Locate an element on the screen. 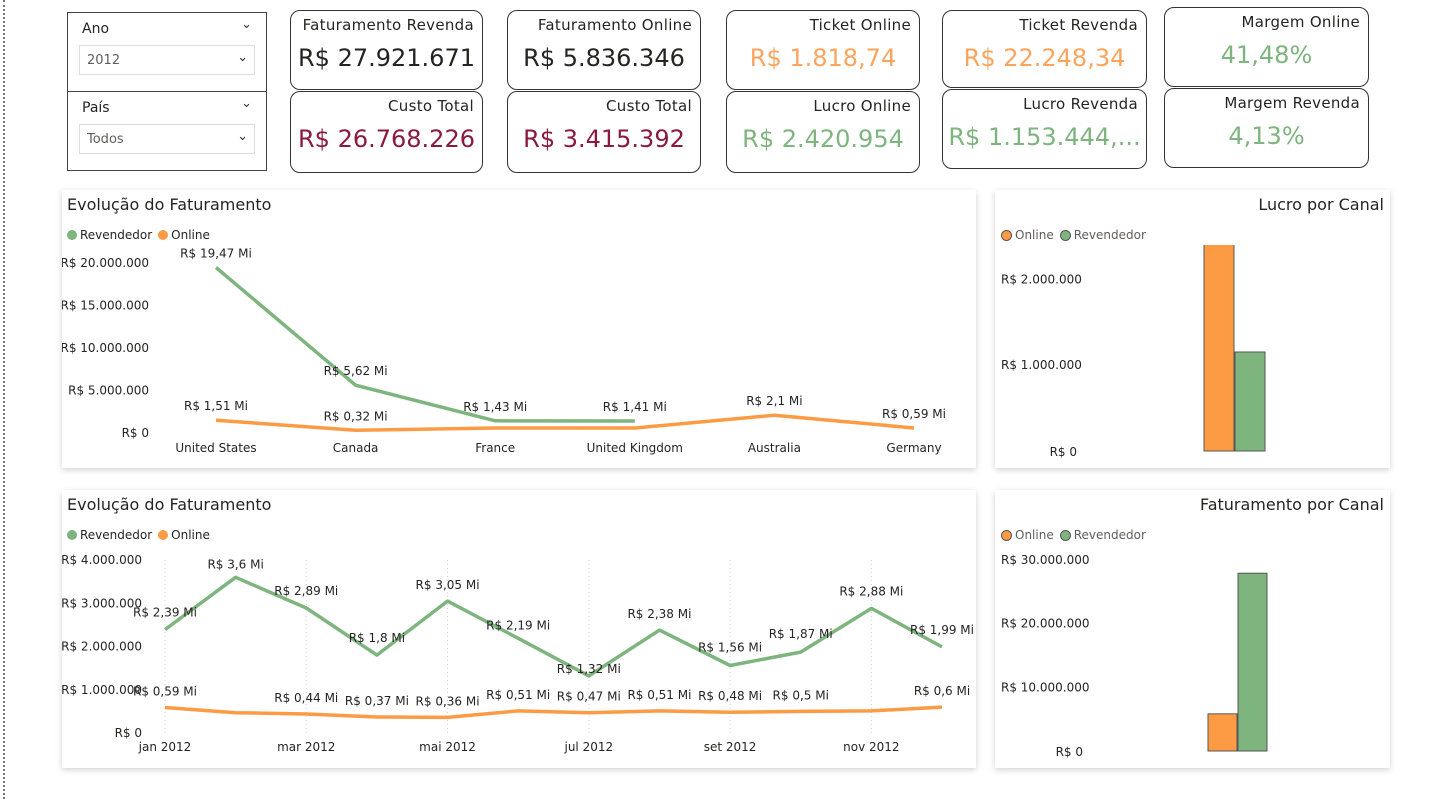 The height and width of the screenshot is (799, 1433). legend-evolucao-mes: Revendedor Online is located at coordinates (141, 535).